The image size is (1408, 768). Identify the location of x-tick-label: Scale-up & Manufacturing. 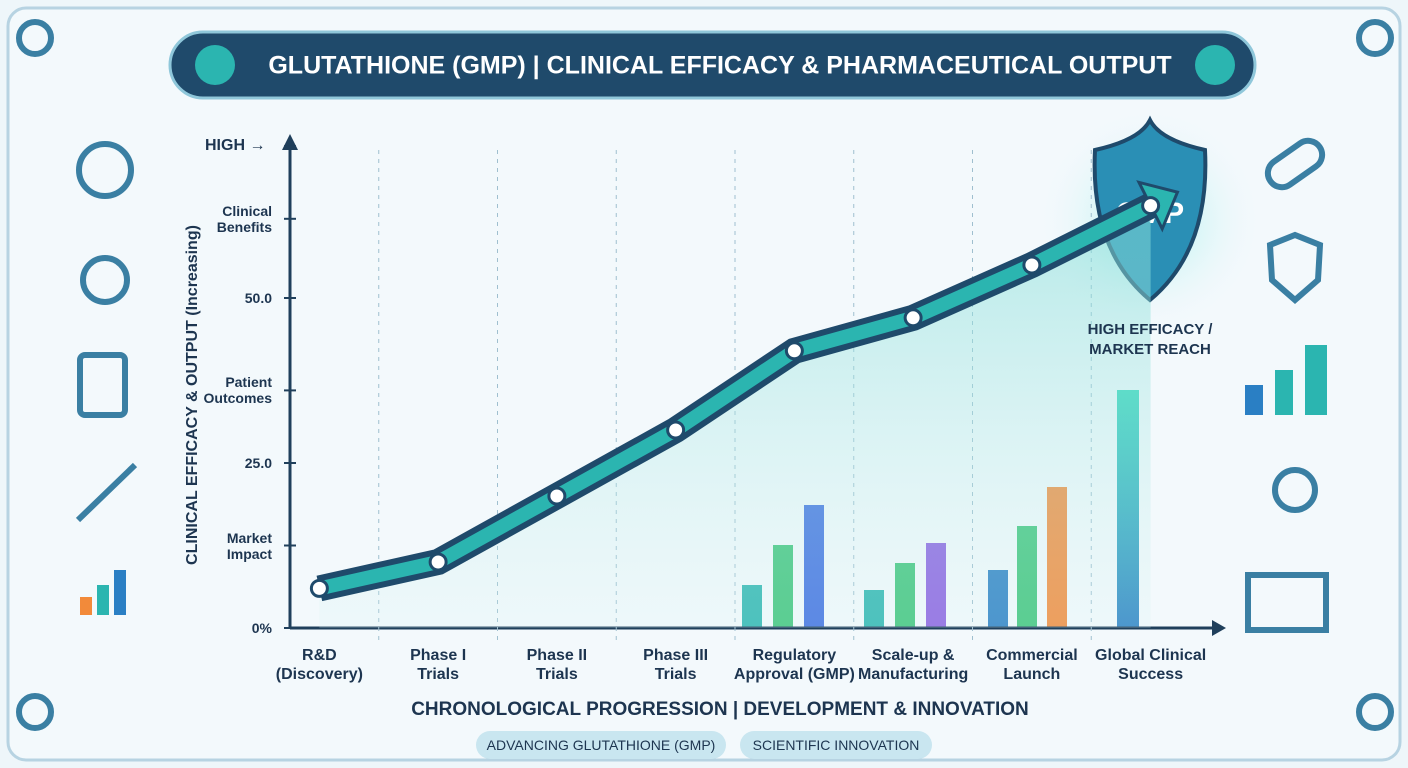
(913, 665).